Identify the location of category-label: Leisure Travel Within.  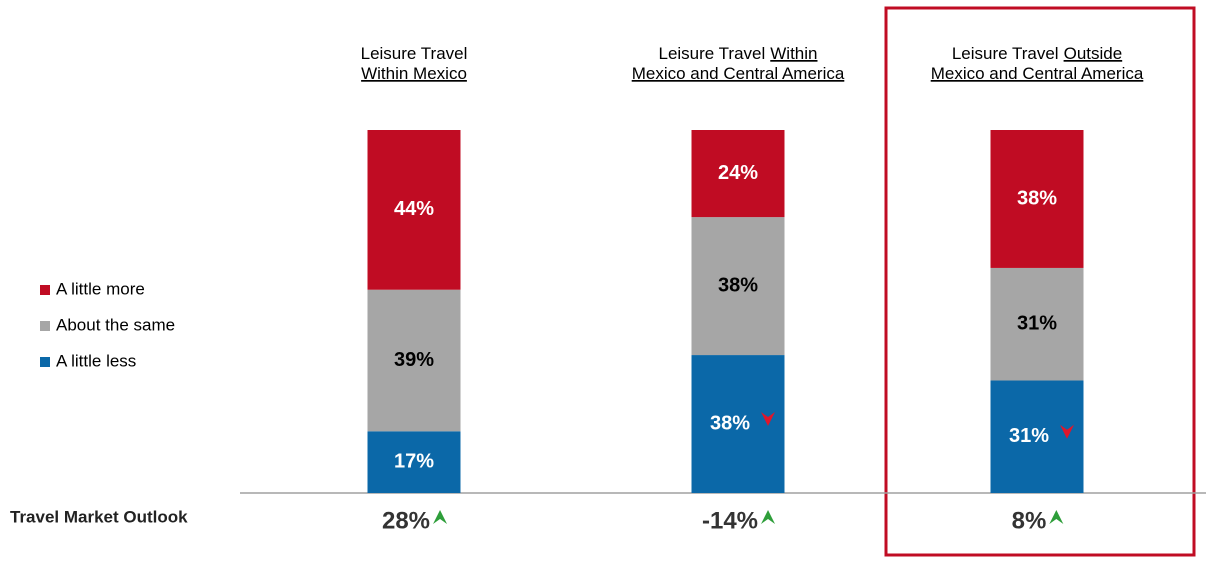
(737, 53).